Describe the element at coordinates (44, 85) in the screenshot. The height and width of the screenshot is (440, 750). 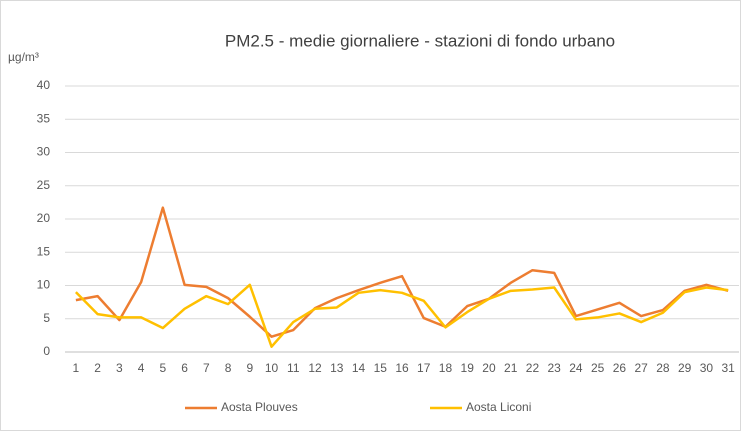
I see `y-tick-label: 40` at that location.